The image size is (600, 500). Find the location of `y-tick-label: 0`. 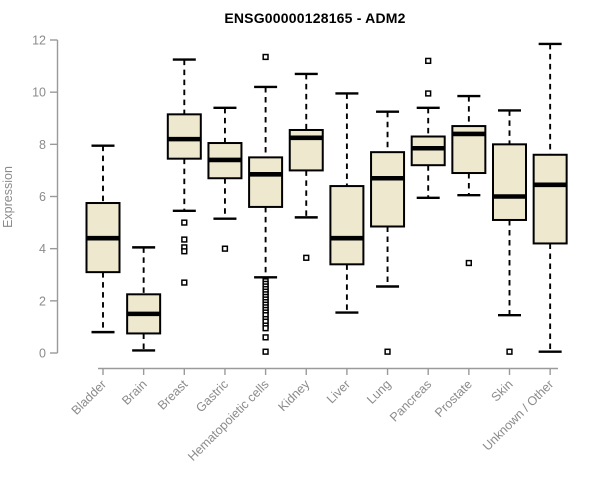

y-tick-label: 0 is located at coordinates (42, 354).